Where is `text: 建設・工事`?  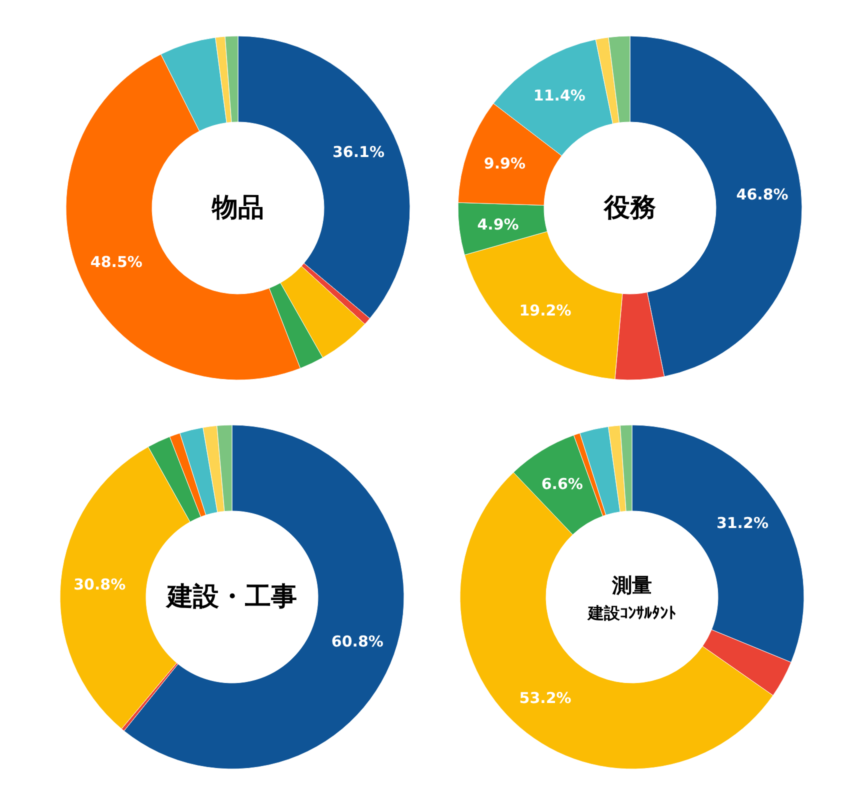
text: 建設・工事 is located at coordinates (231, 597).